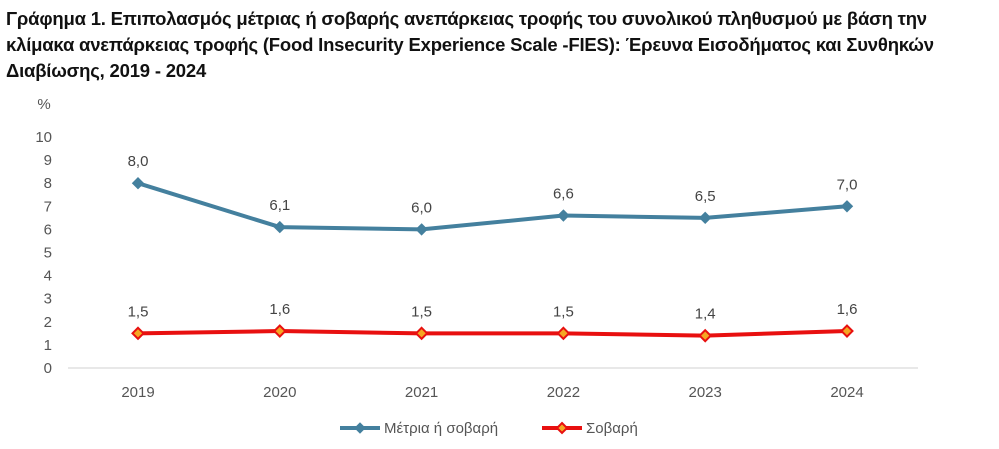 This screenshot has width=999, height=449. Describe the element at coordinates (48, 345) in the screenshot. I see `y-tick-label: 1` at that location.